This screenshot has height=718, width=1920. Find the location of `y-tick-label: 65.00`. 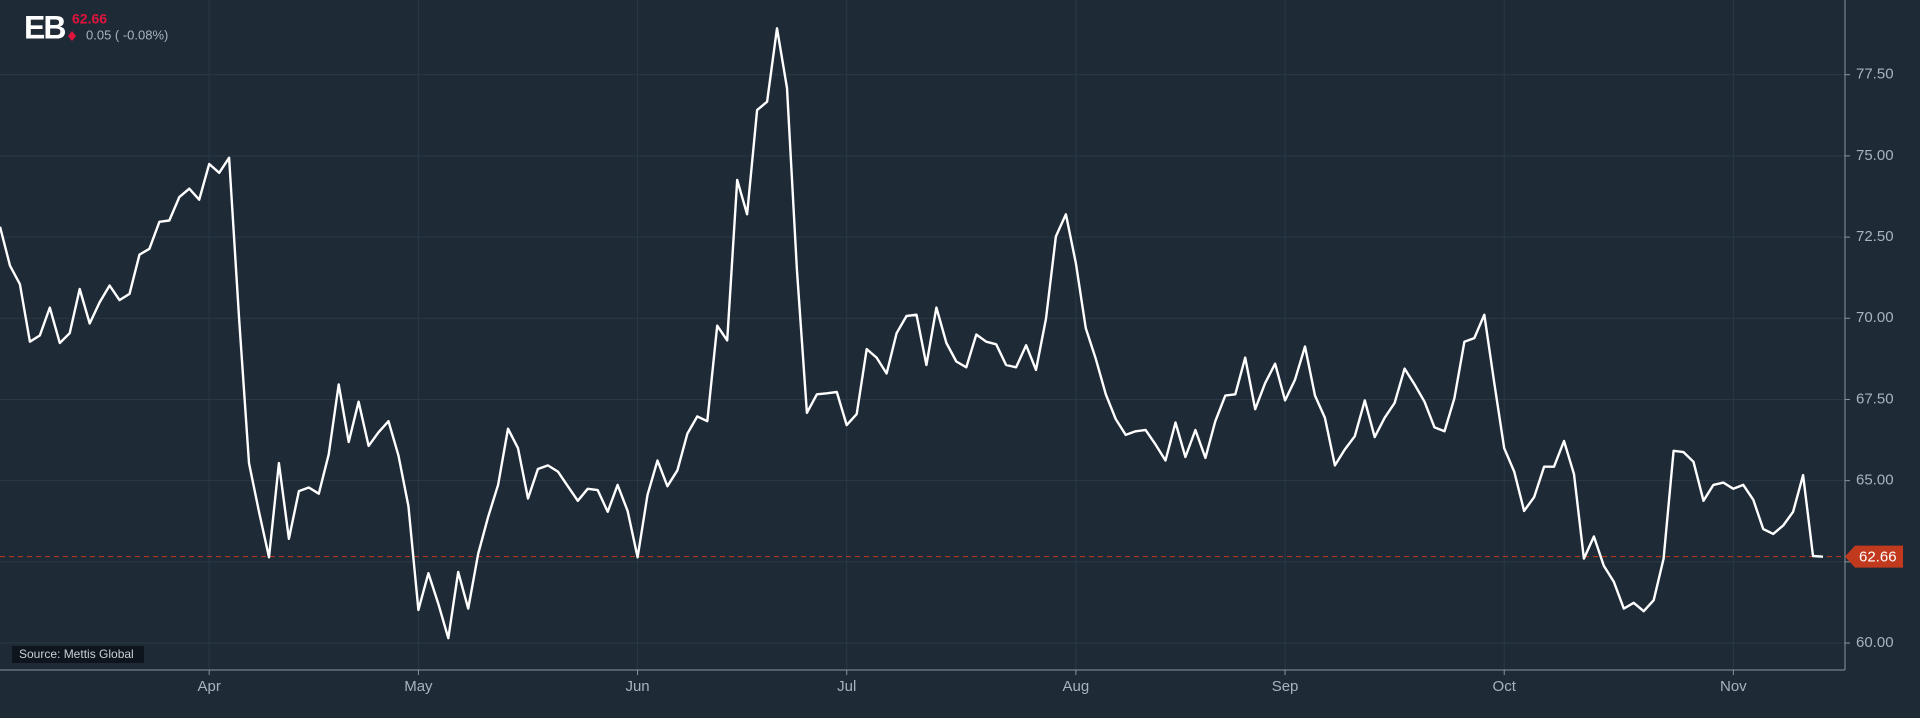

y-tick-label: 65.00 is located at coordinates (1875, 480).